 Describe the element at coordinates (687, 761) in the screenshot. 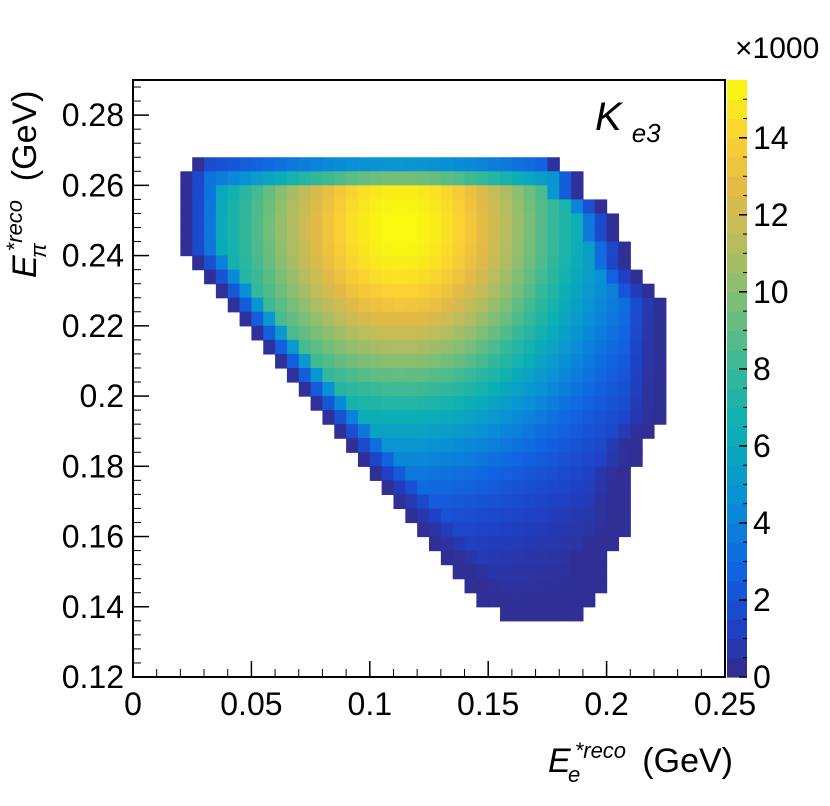

I see `x-title-unit: (GeV)` at that location.